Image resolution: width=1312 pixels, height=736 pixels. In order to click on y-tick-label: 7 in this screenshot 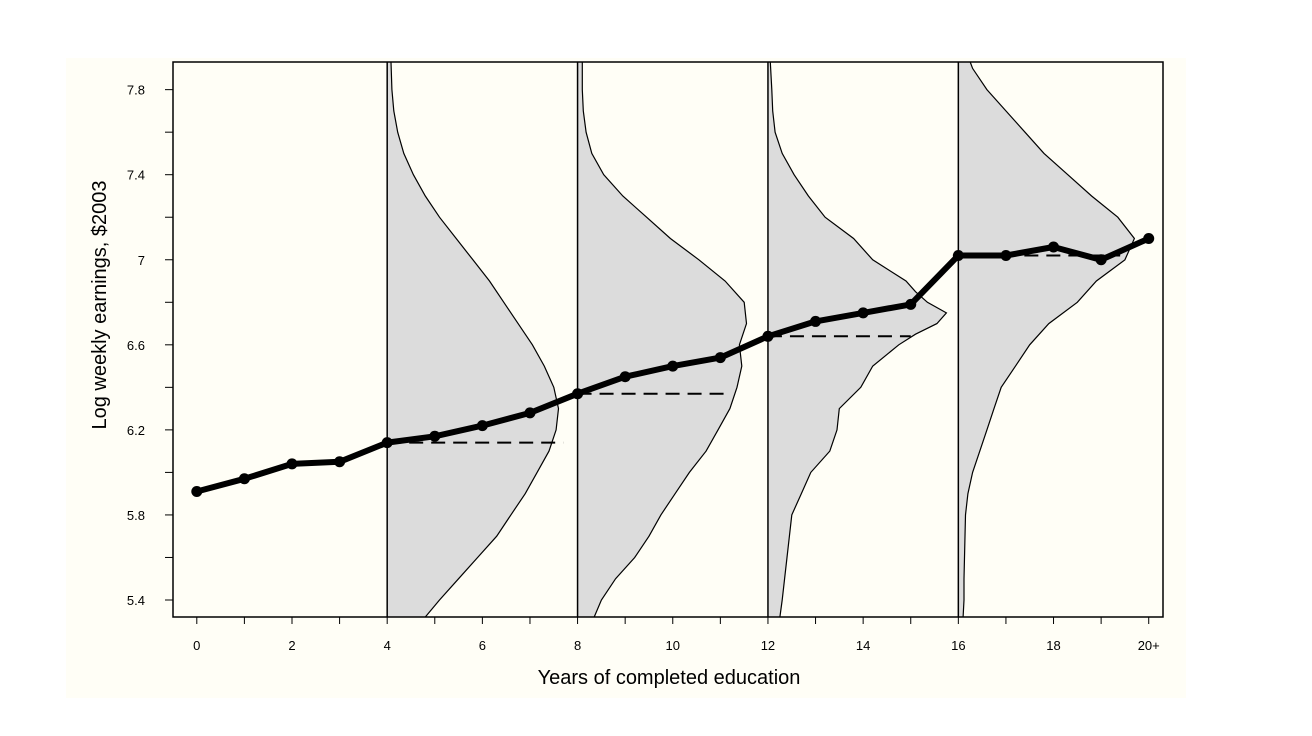, I will do `click(141, 260)`.